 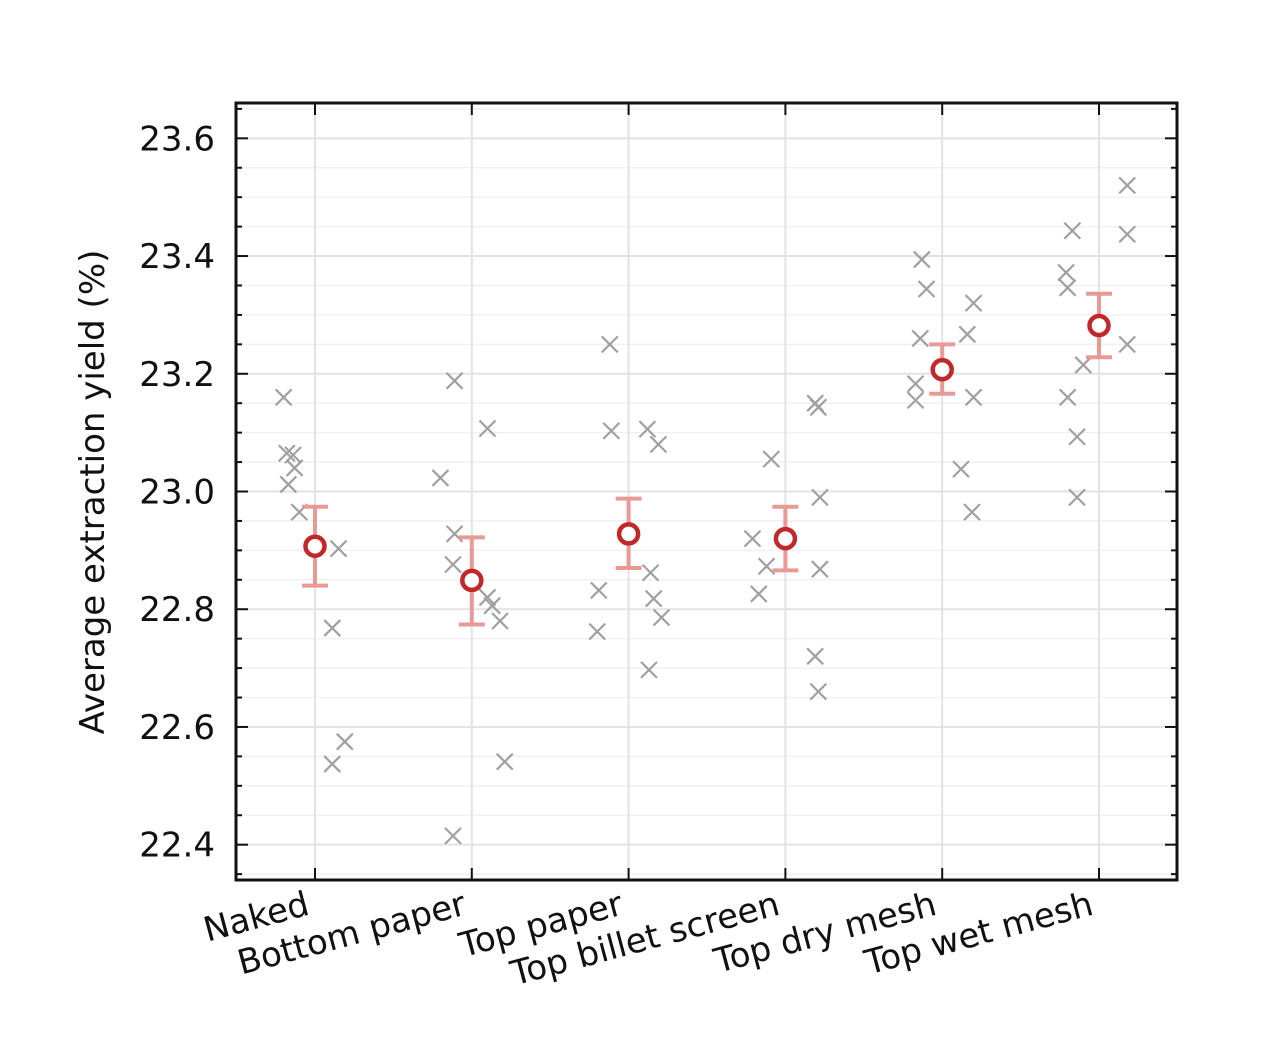 I want to click on y-tick-label: 23.4, so click(x=177, y=257).